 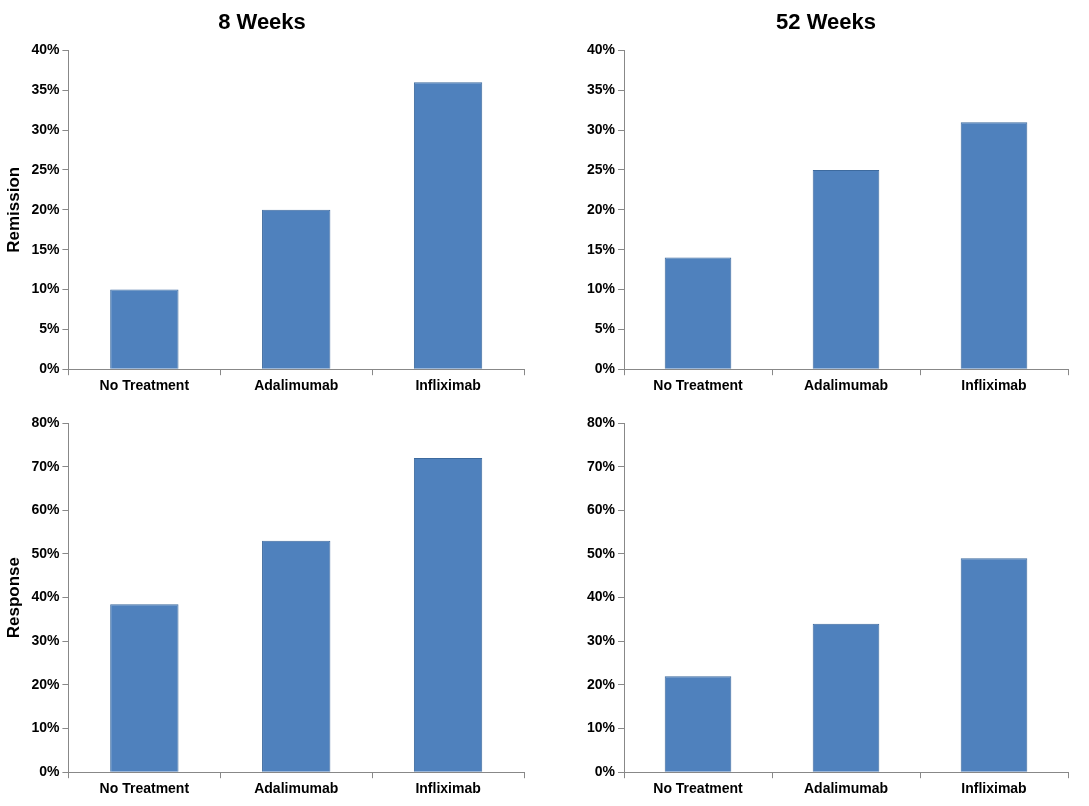 I want to click on chart-title: 52 Weeks, so click(x=826, y=22).